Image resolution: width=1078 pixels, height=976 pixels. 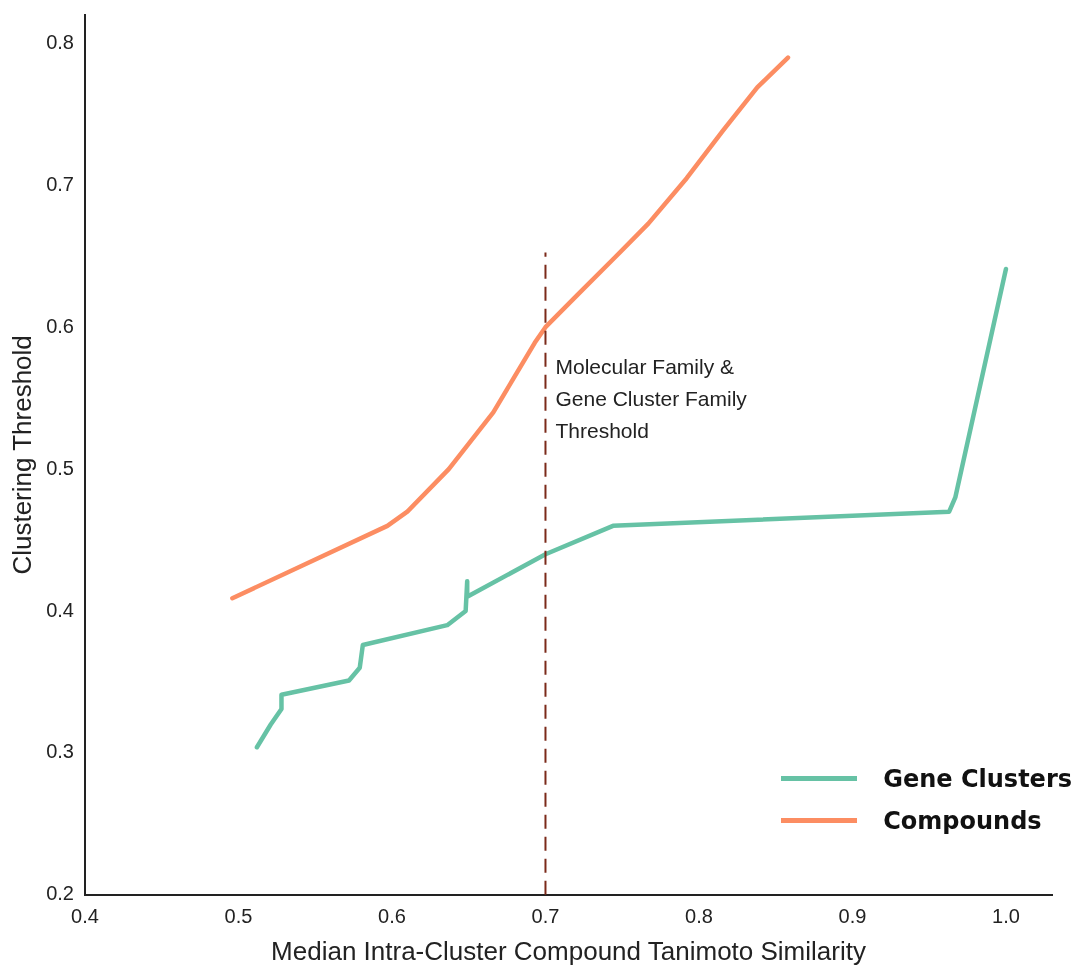 What do you see at coordinates (962, 820) in the screenshot?
I see `legend-label: Compounds` at bounding box center [962, 820].